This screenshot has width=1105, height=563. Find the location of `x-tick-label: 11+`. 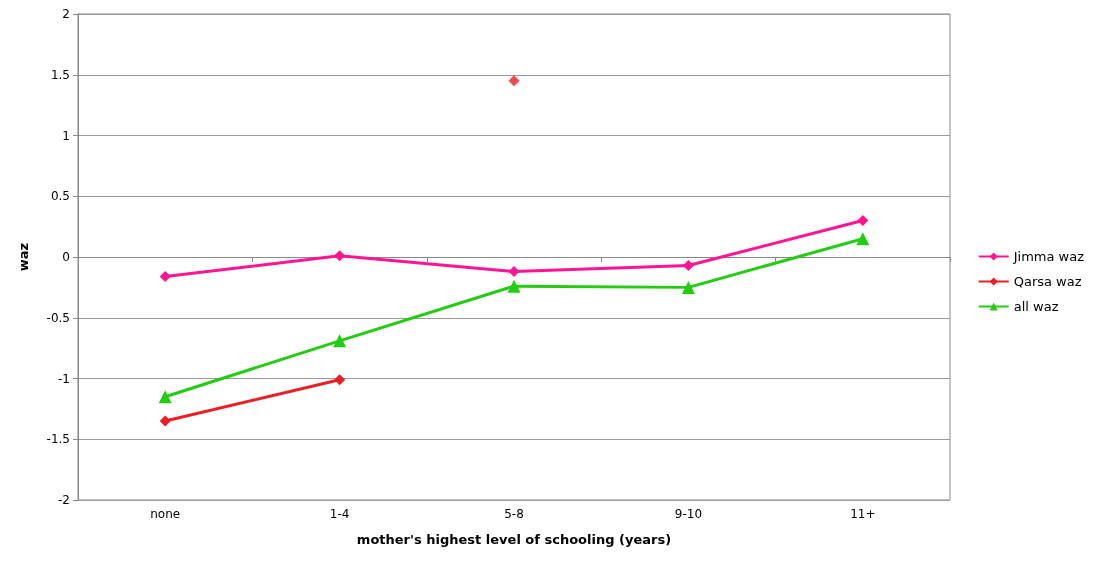

x-tick-label: 11+ is located at coordinates (863, 514).